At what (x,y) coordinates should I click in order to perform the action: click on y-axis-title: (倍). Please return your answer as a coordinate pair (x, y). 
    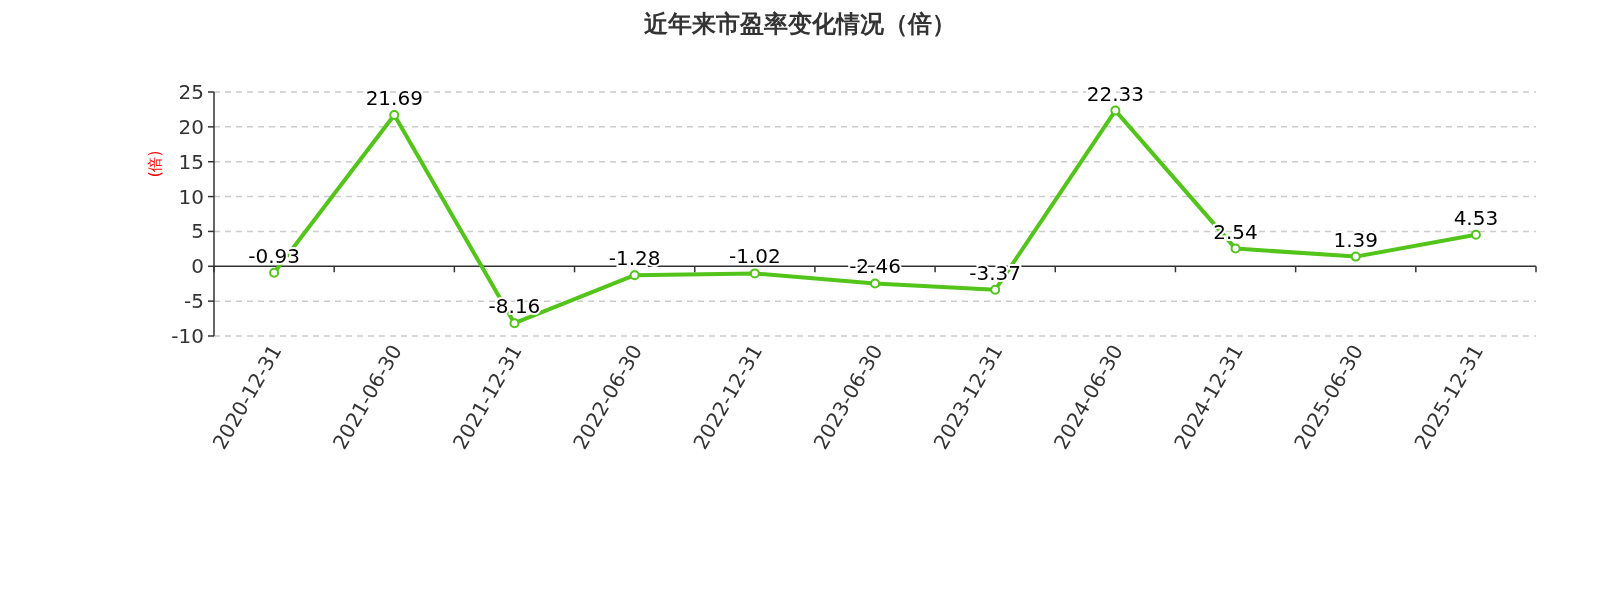
    Looking at the image, I should click on (155, 164).